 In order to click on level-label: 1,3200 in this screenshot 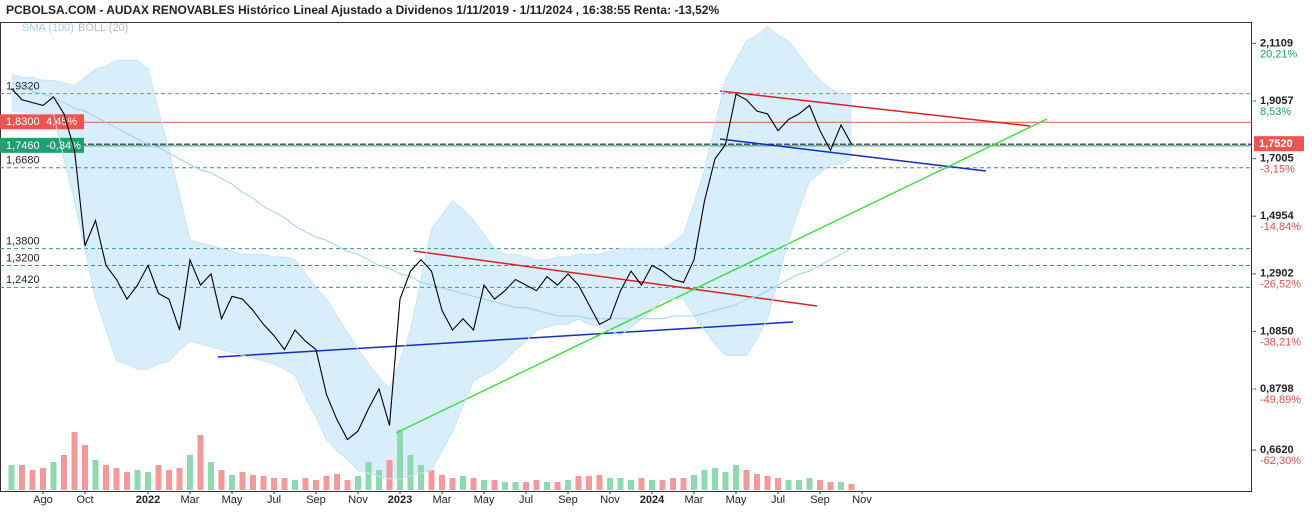, I will do `click(23, 258)`.